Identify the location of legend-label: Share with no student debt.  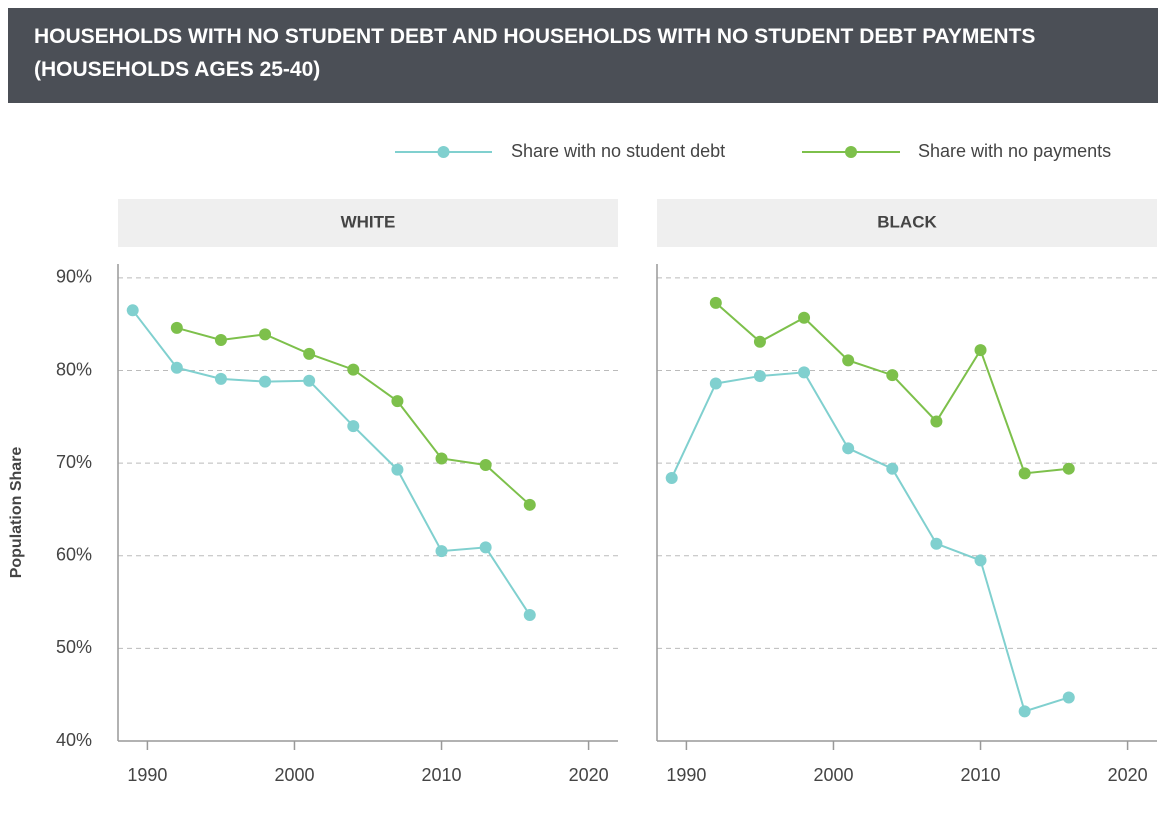
(618, 151).